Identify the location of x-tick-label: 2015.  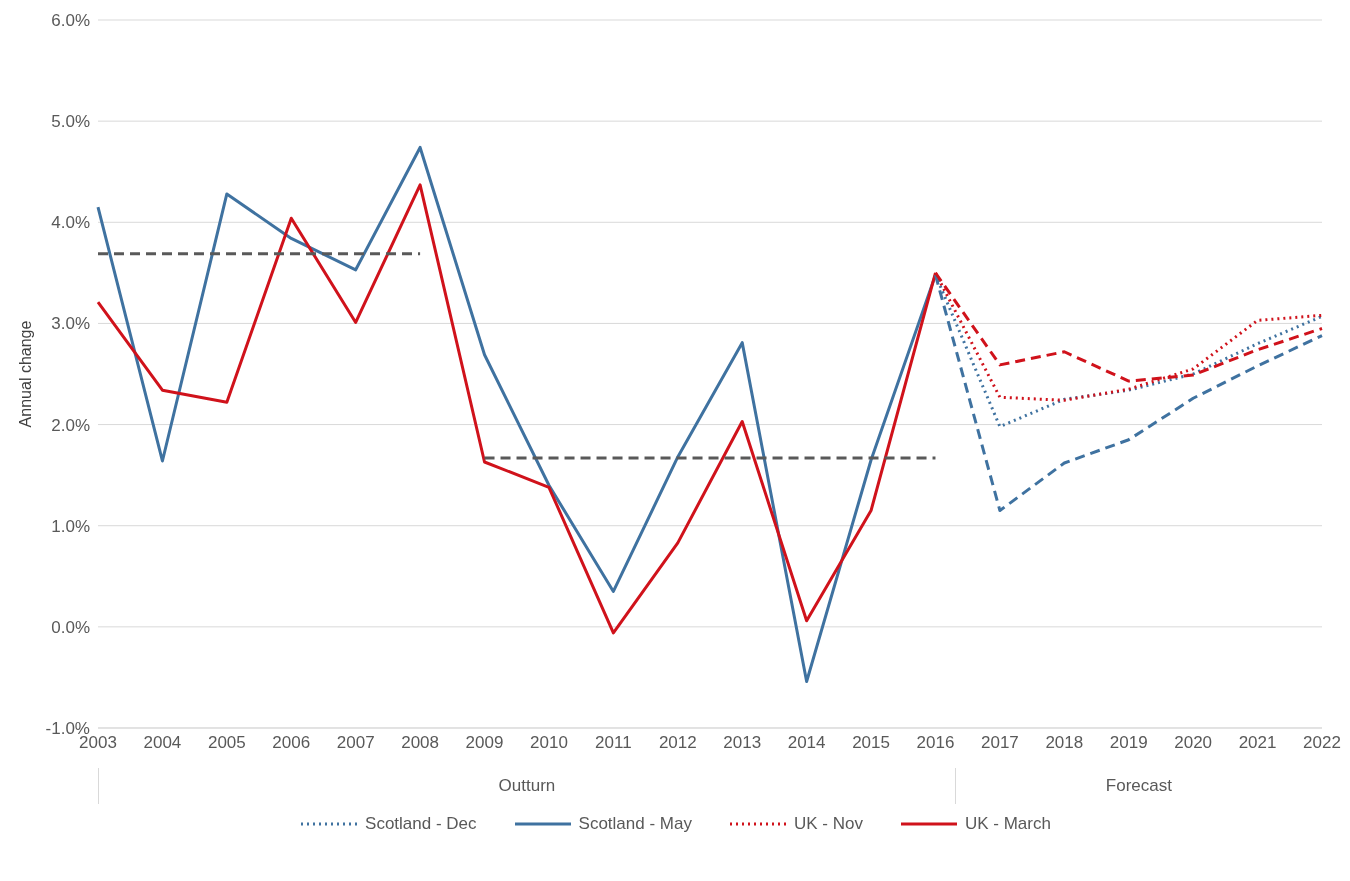
(871, 743).